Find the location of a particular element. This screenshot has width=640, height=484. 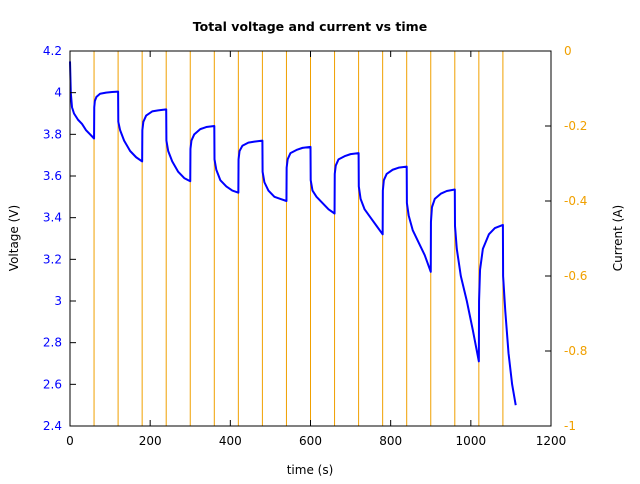

y2-tick-label: -0.4 is located at coordinates (575, 201).